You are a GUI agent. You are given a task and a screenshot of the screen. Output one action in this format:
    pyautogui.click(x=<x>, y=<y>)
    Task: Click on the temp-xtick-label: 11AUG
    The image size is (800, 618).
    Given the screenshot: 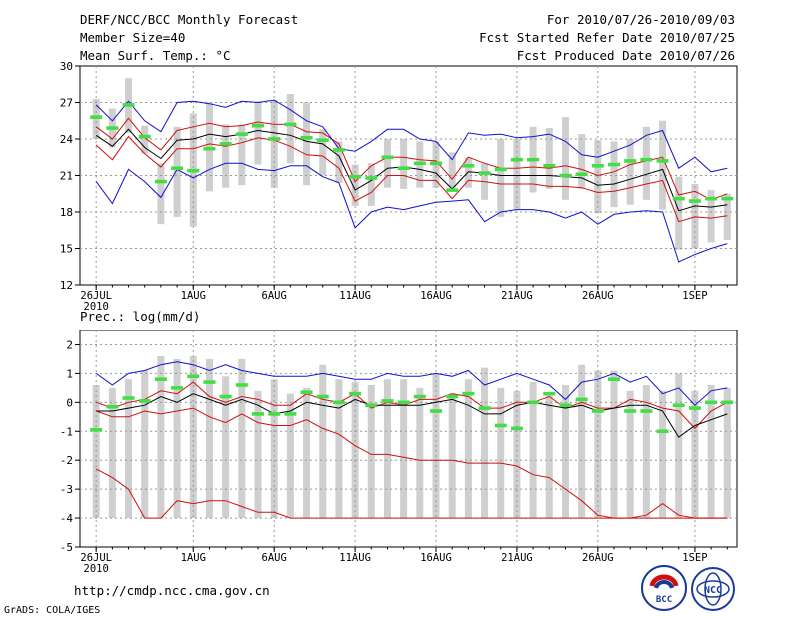 What is the action you would take?
    pyautogui.click(x=355, y=296)
    